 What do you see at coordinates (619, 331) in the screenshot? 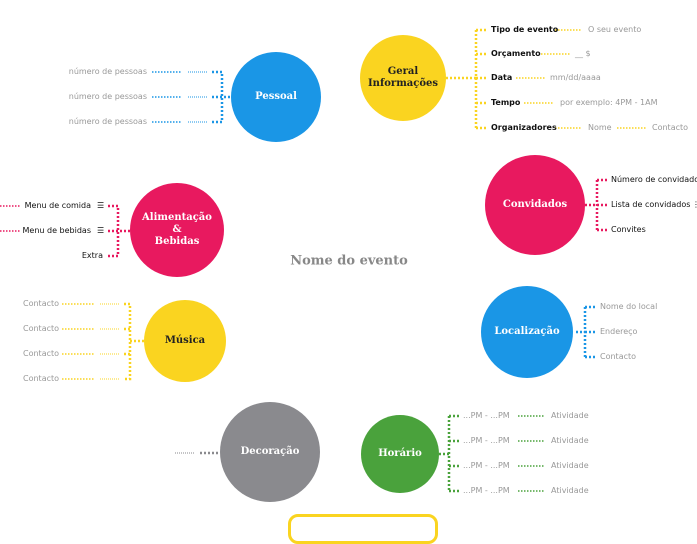
I see `list-item: Endereço` at bounding box center [619, 331].